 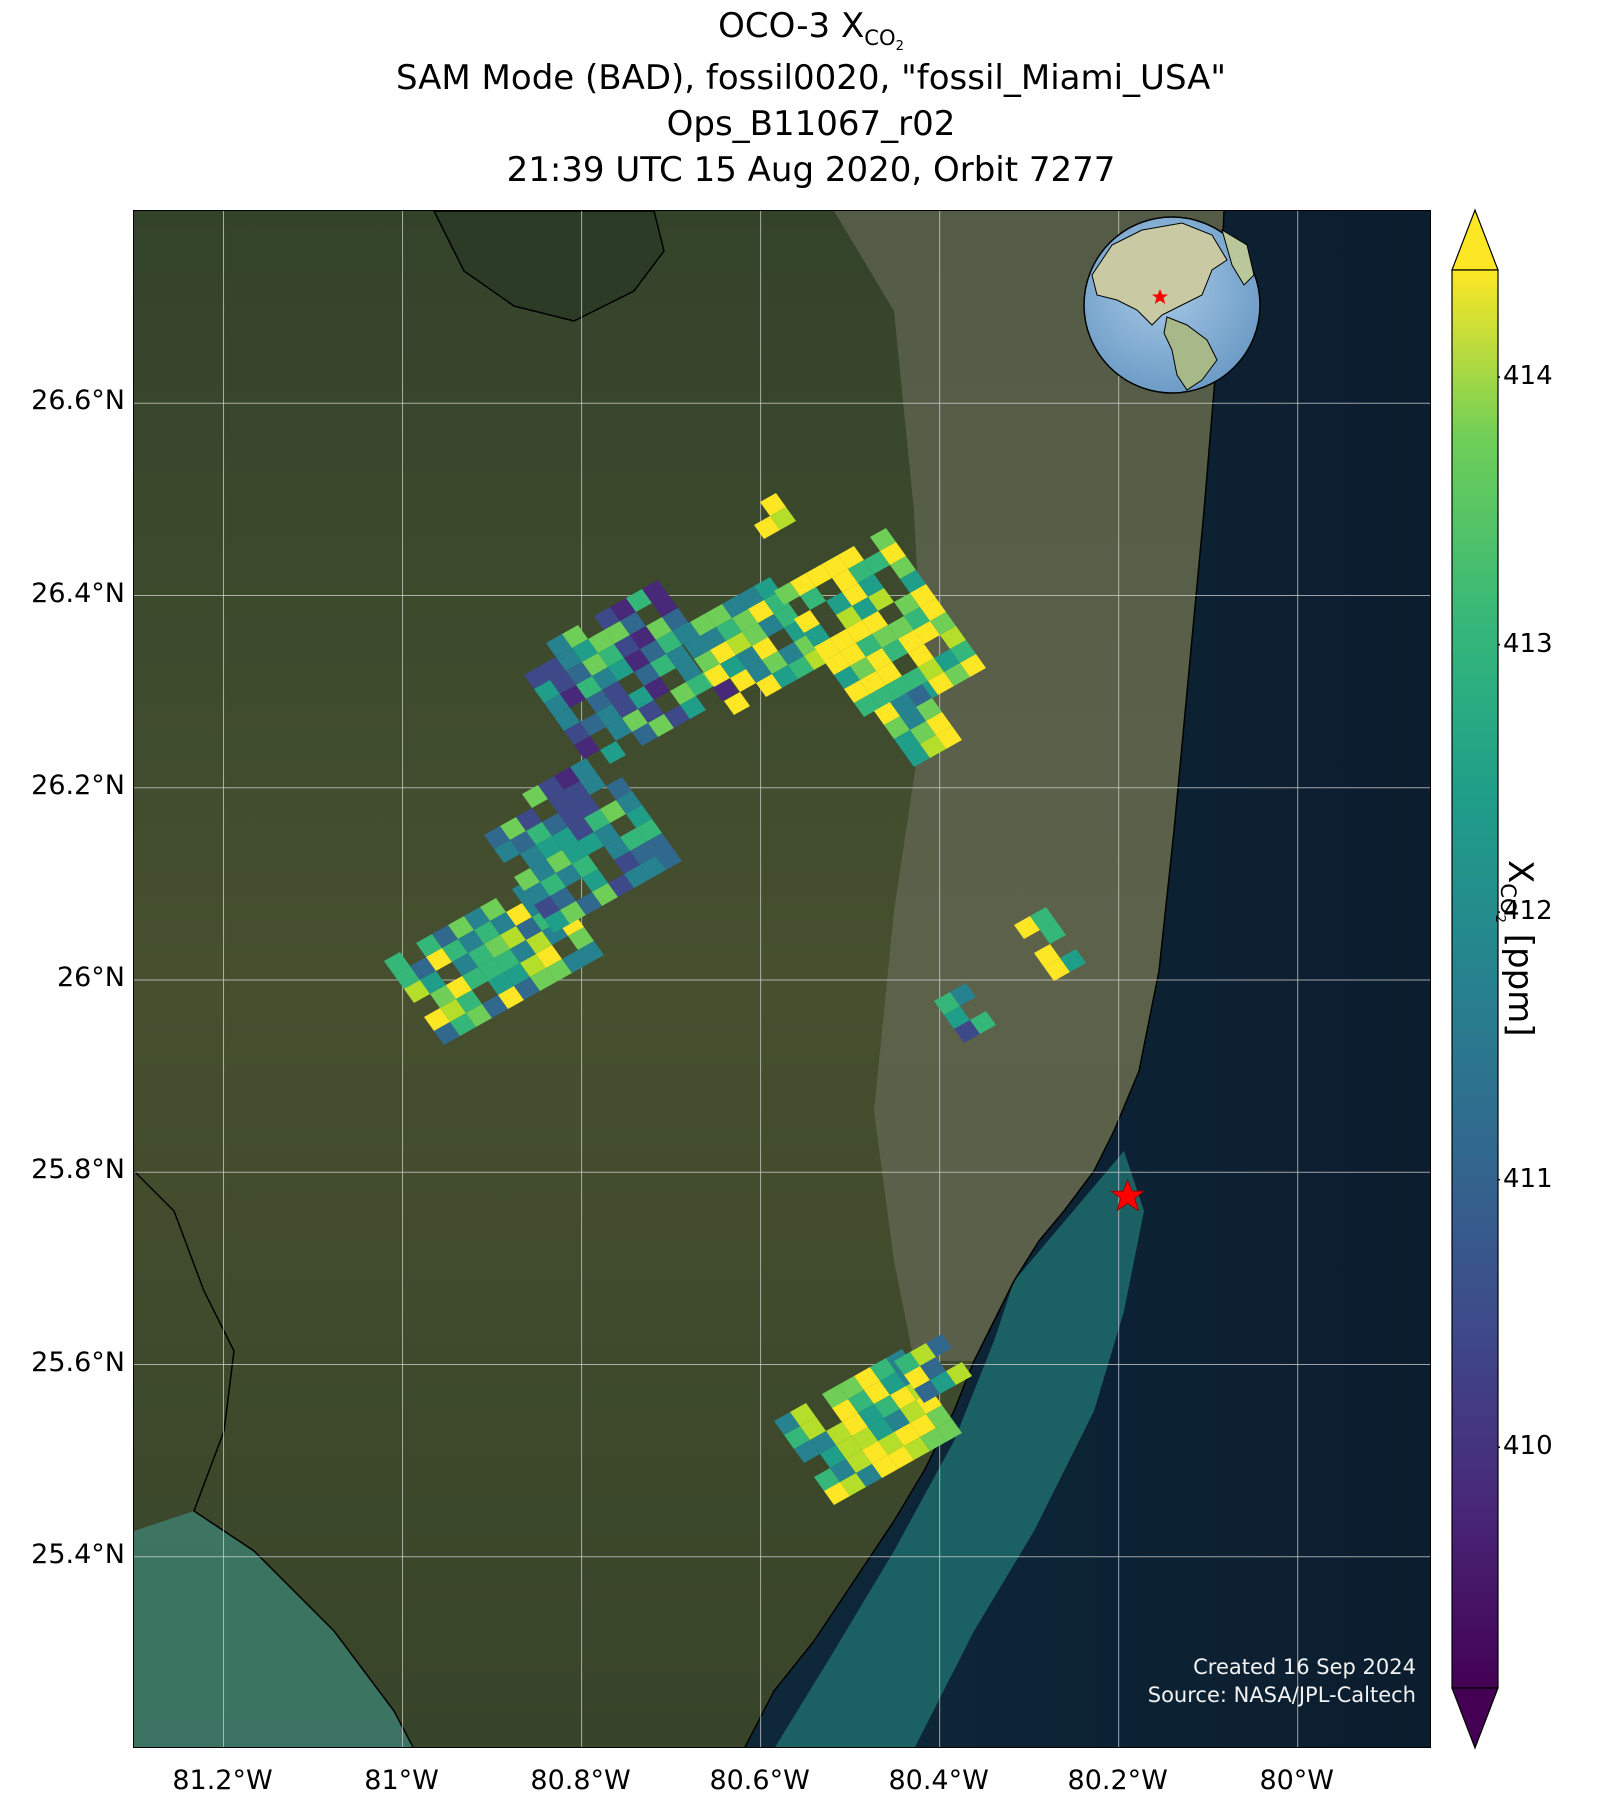 I want to click on title-line1-sub: CO, so click(x=880, y=37).